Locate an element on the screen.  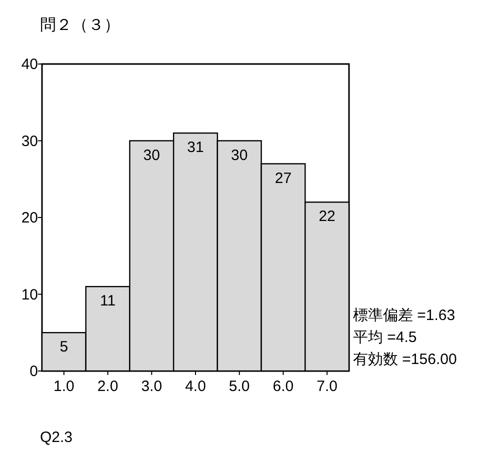
xtick: 2.0 is located at coordinates (107, 386).